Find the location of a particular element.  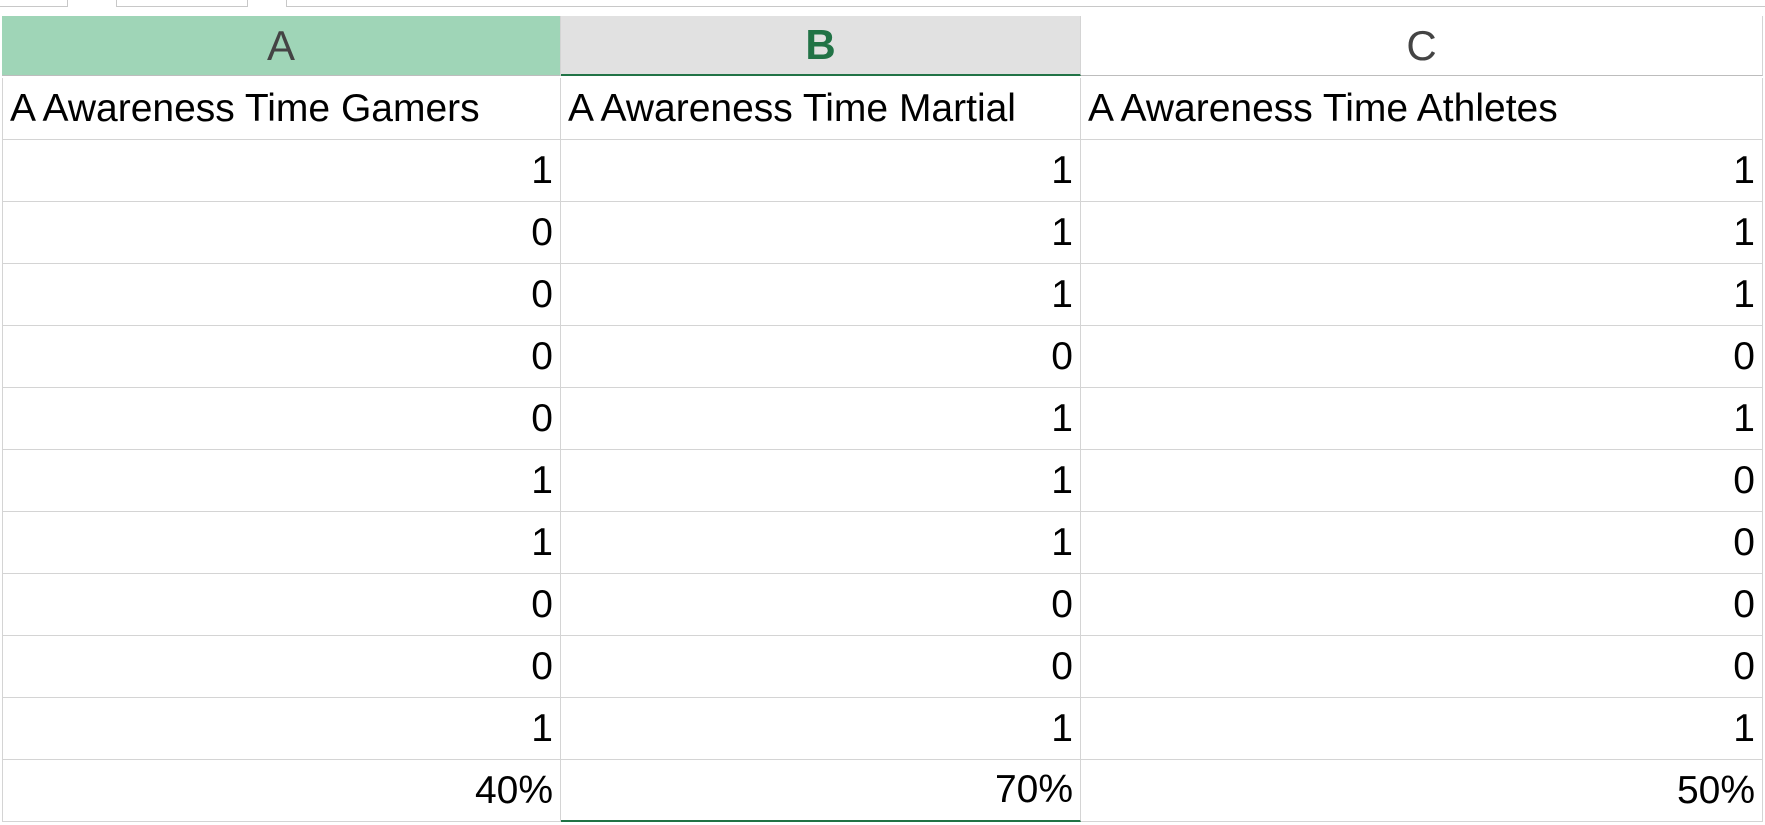

column-header-a: A is located at coordinates (281, 46).